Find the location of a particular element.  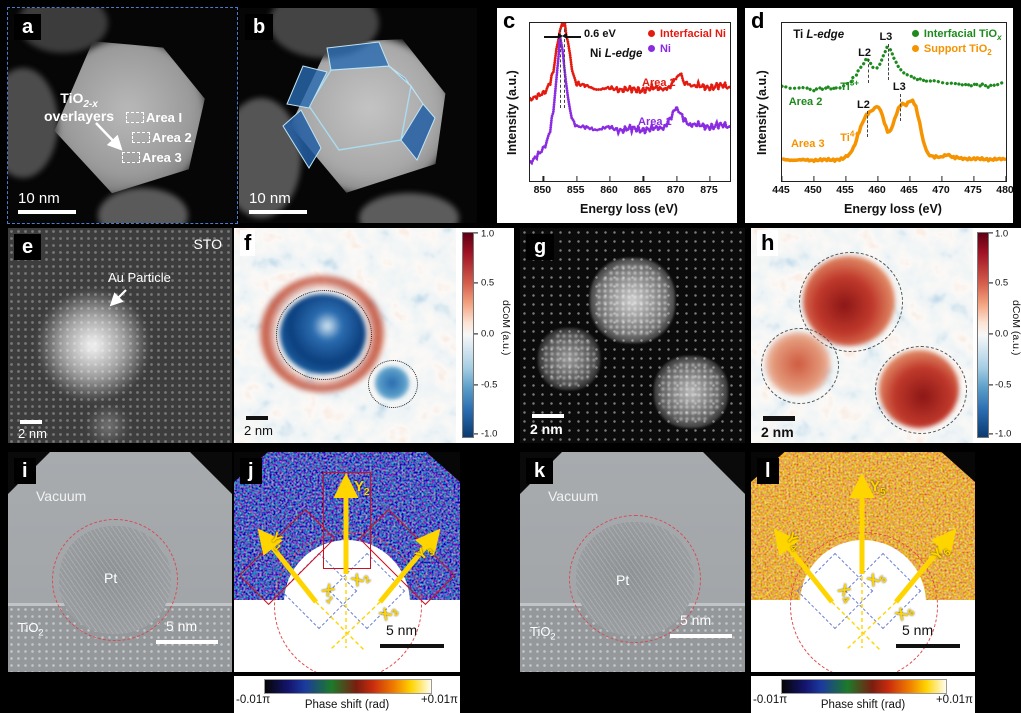

c-area2-label: Area 2 is located at coordinates (659, 82).